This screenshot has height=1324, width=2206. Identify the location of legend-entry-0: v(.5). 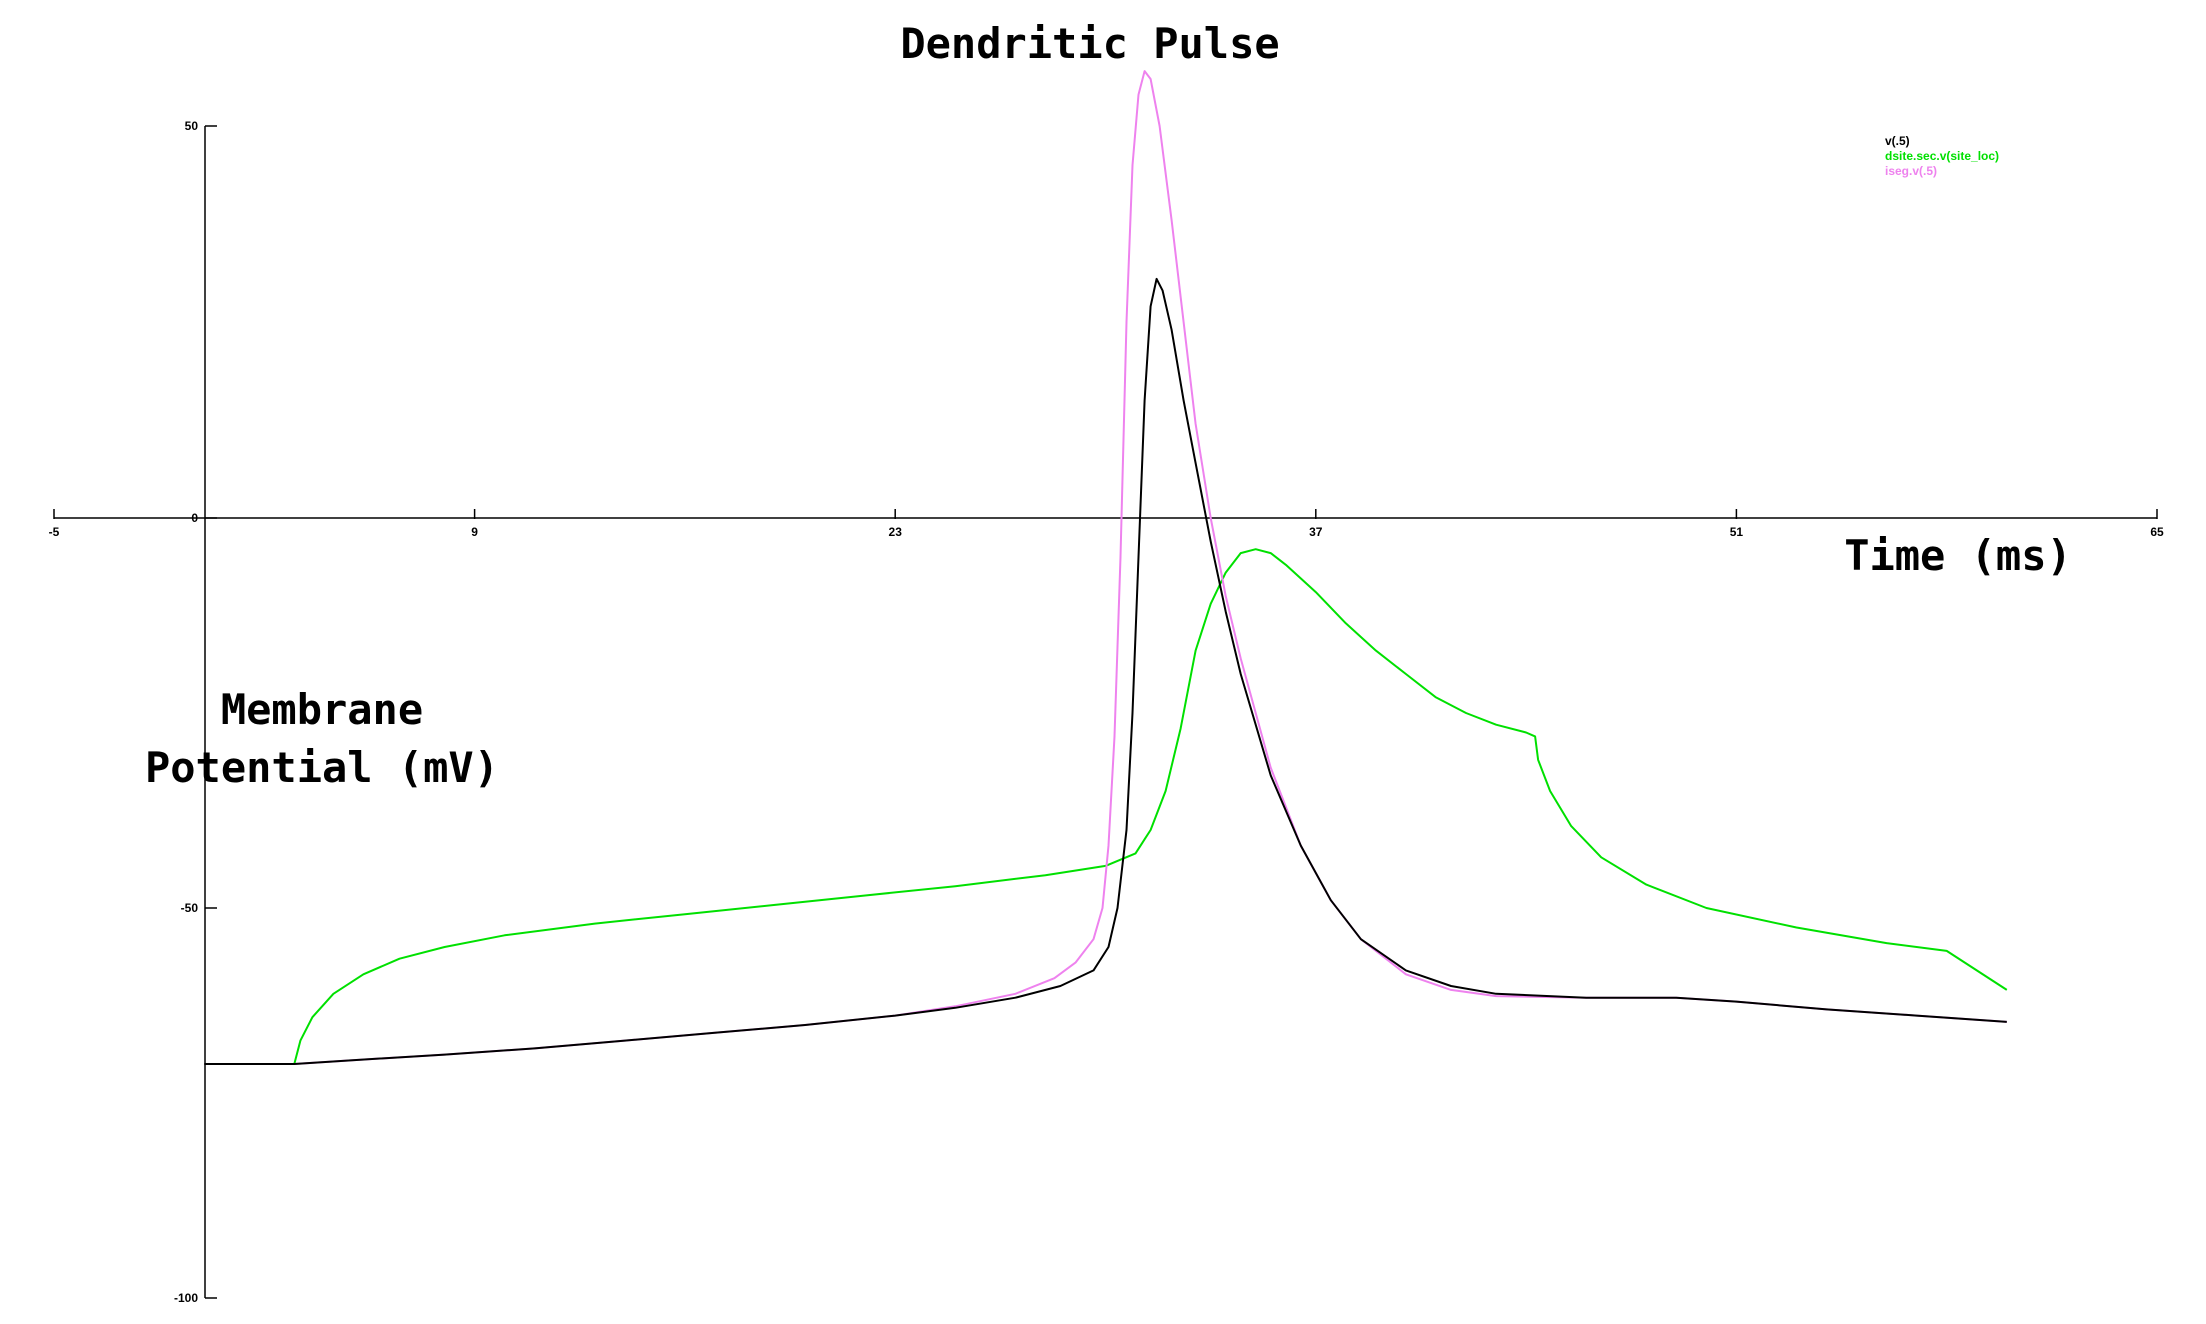
(1897, 141).